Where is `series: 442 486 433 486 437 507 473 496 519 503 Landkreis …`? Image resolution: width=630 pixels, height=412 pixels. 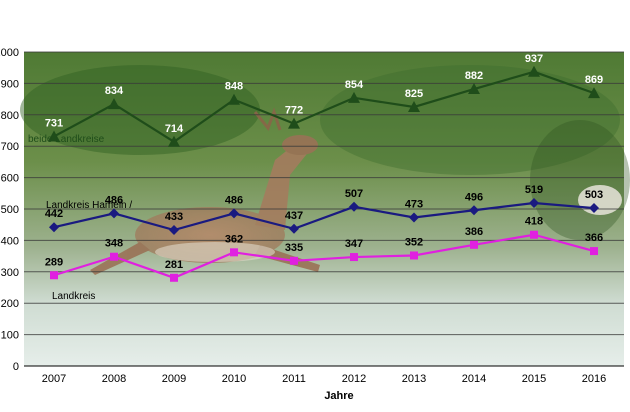 series: 442 486 433 486 437 507 473 496 519 503 Landkreis … is located at coordinates (324, 210).